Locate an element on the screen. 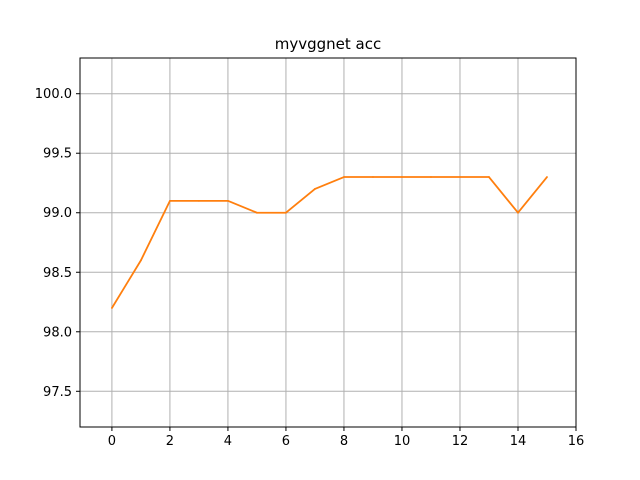 Image resolution: width=640 pixels, height=480 pixels. y-tick-label: 99.5 is located at coordinates (57, 154).